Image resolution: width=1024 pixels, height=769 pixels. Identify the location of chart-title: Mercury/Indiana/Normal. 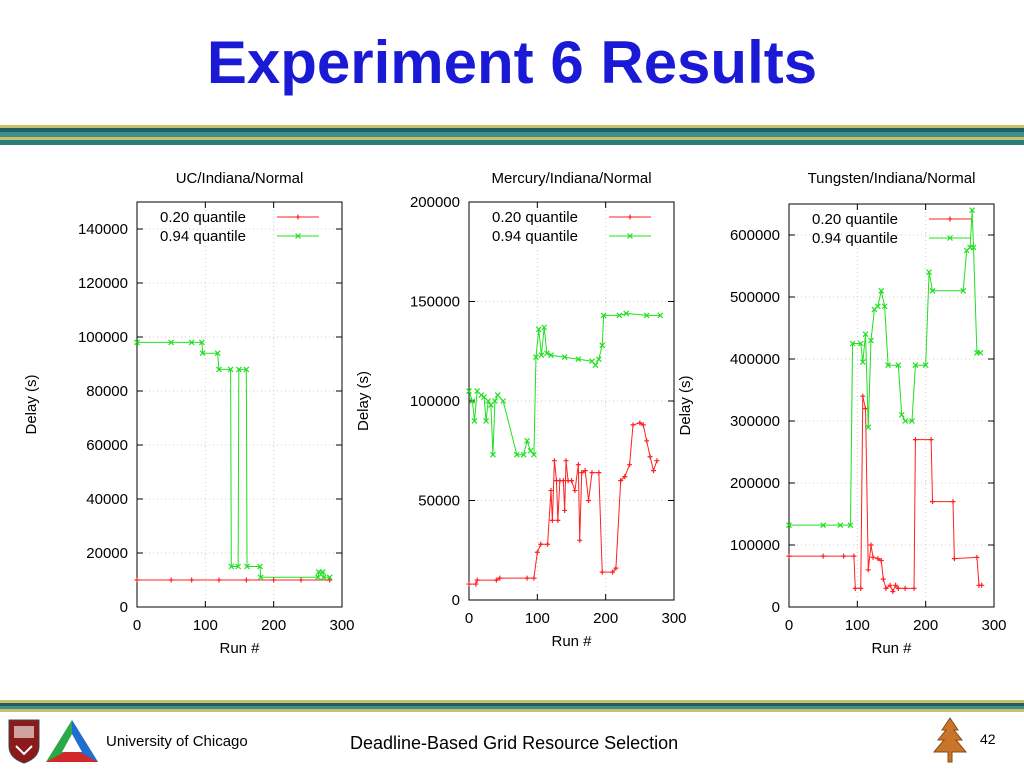
(571, 178).